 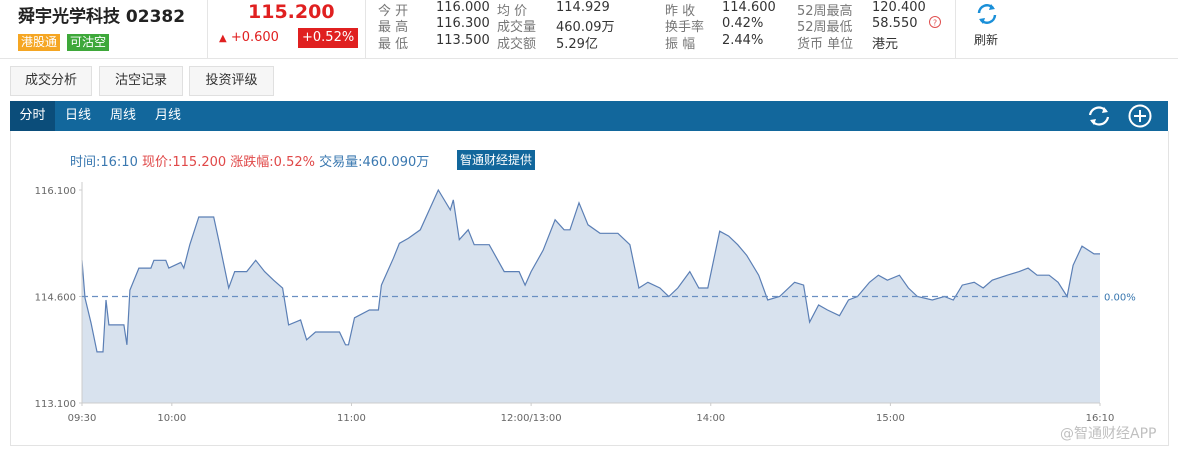 I want to click on stat-value: 港元, so click(x=885, y=44).